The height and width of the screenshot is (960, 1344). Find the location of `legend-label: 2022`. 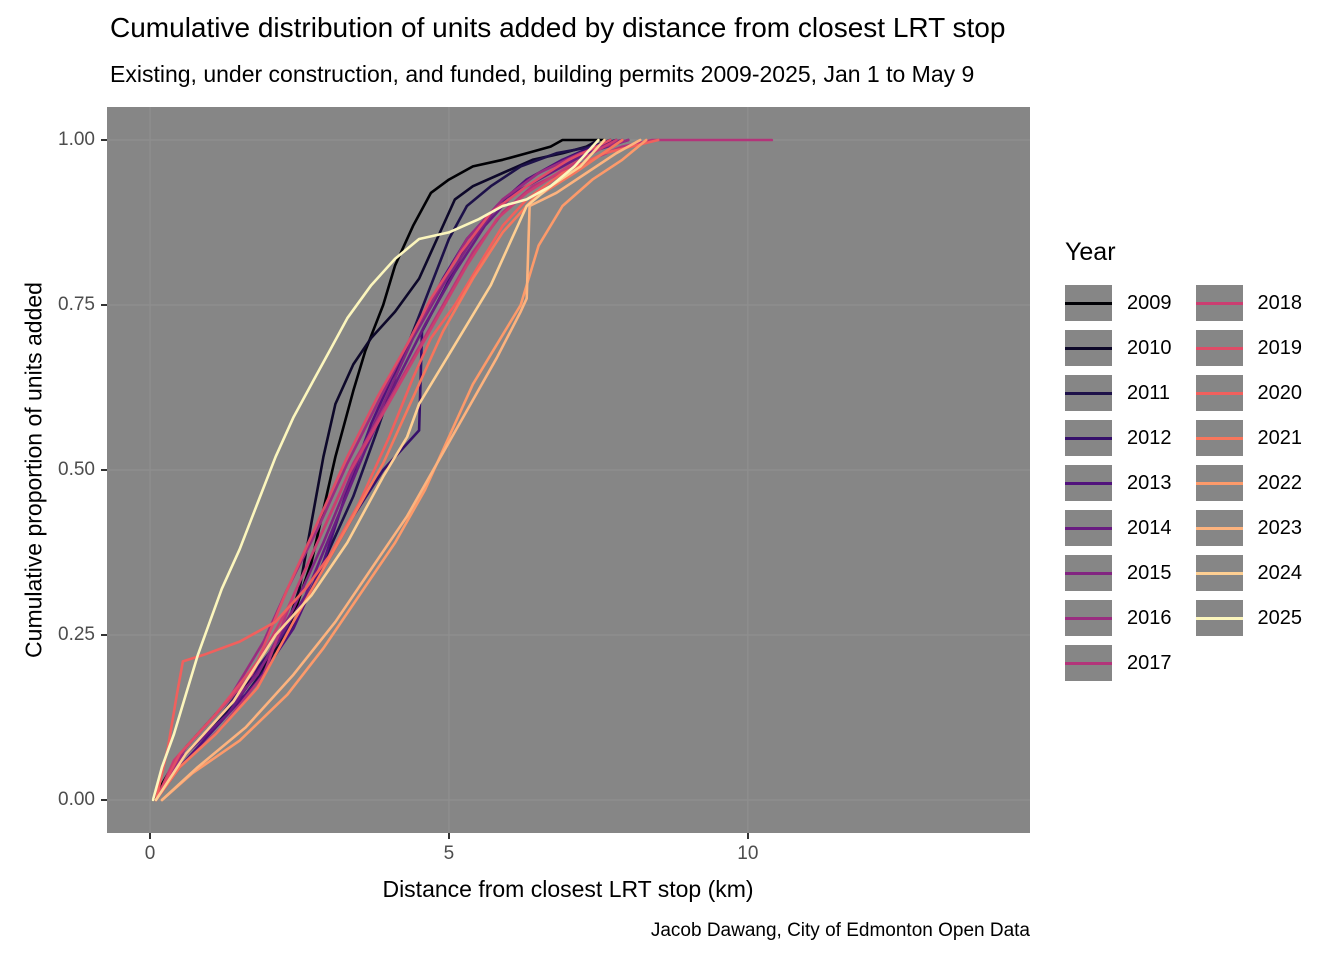

legend-label: 2022 is located at coordinates (1280, 482).